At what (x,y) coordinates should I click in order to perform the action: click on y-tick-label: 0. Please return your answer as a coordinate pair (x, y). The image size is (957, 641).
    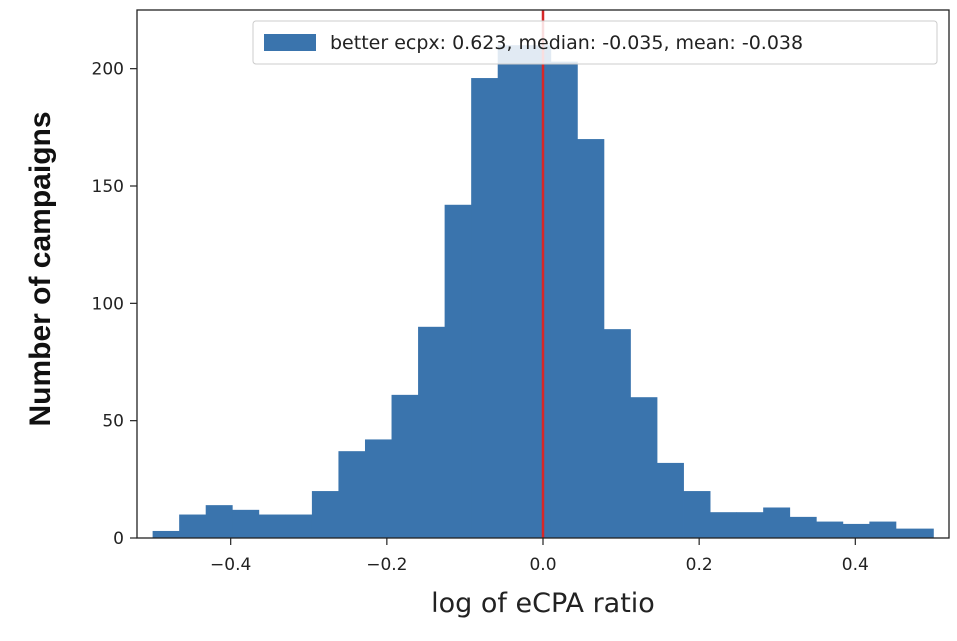
    Looking at the image, I should click on (118, 539).